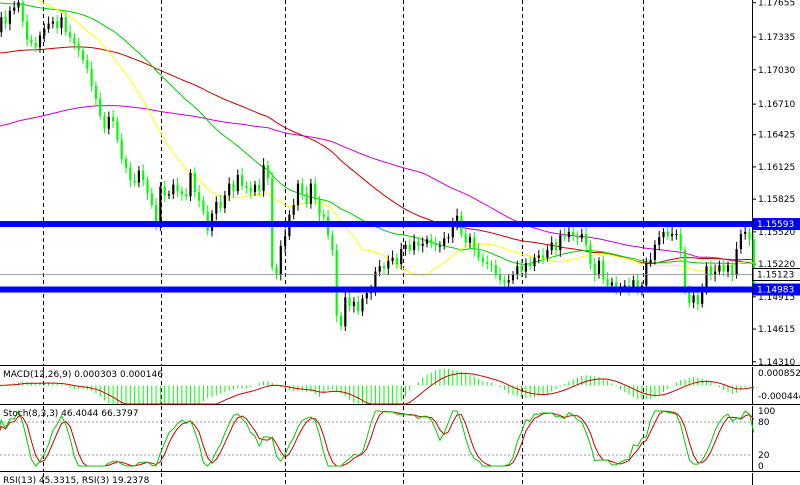  Describe the element at coordinates (779, 374) in the screenshot. I see `macd-tick-label: 0.000852` at that location.